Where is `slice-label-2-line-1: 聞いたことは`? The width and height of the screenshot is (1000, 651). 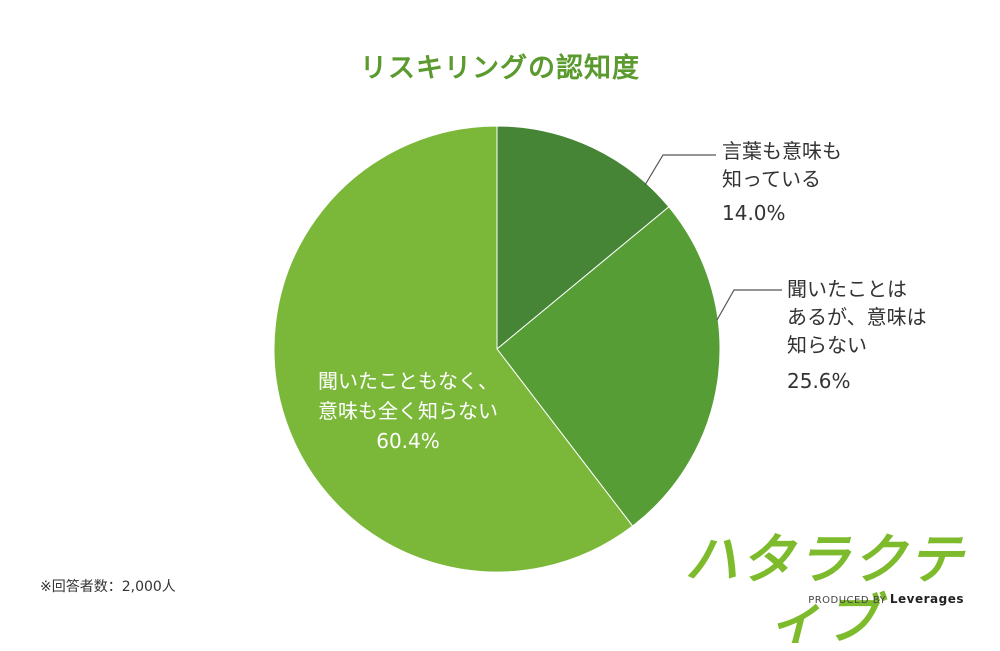
slice-label-2-line-1: 聞いたことは is located at coordinates (847, 289).